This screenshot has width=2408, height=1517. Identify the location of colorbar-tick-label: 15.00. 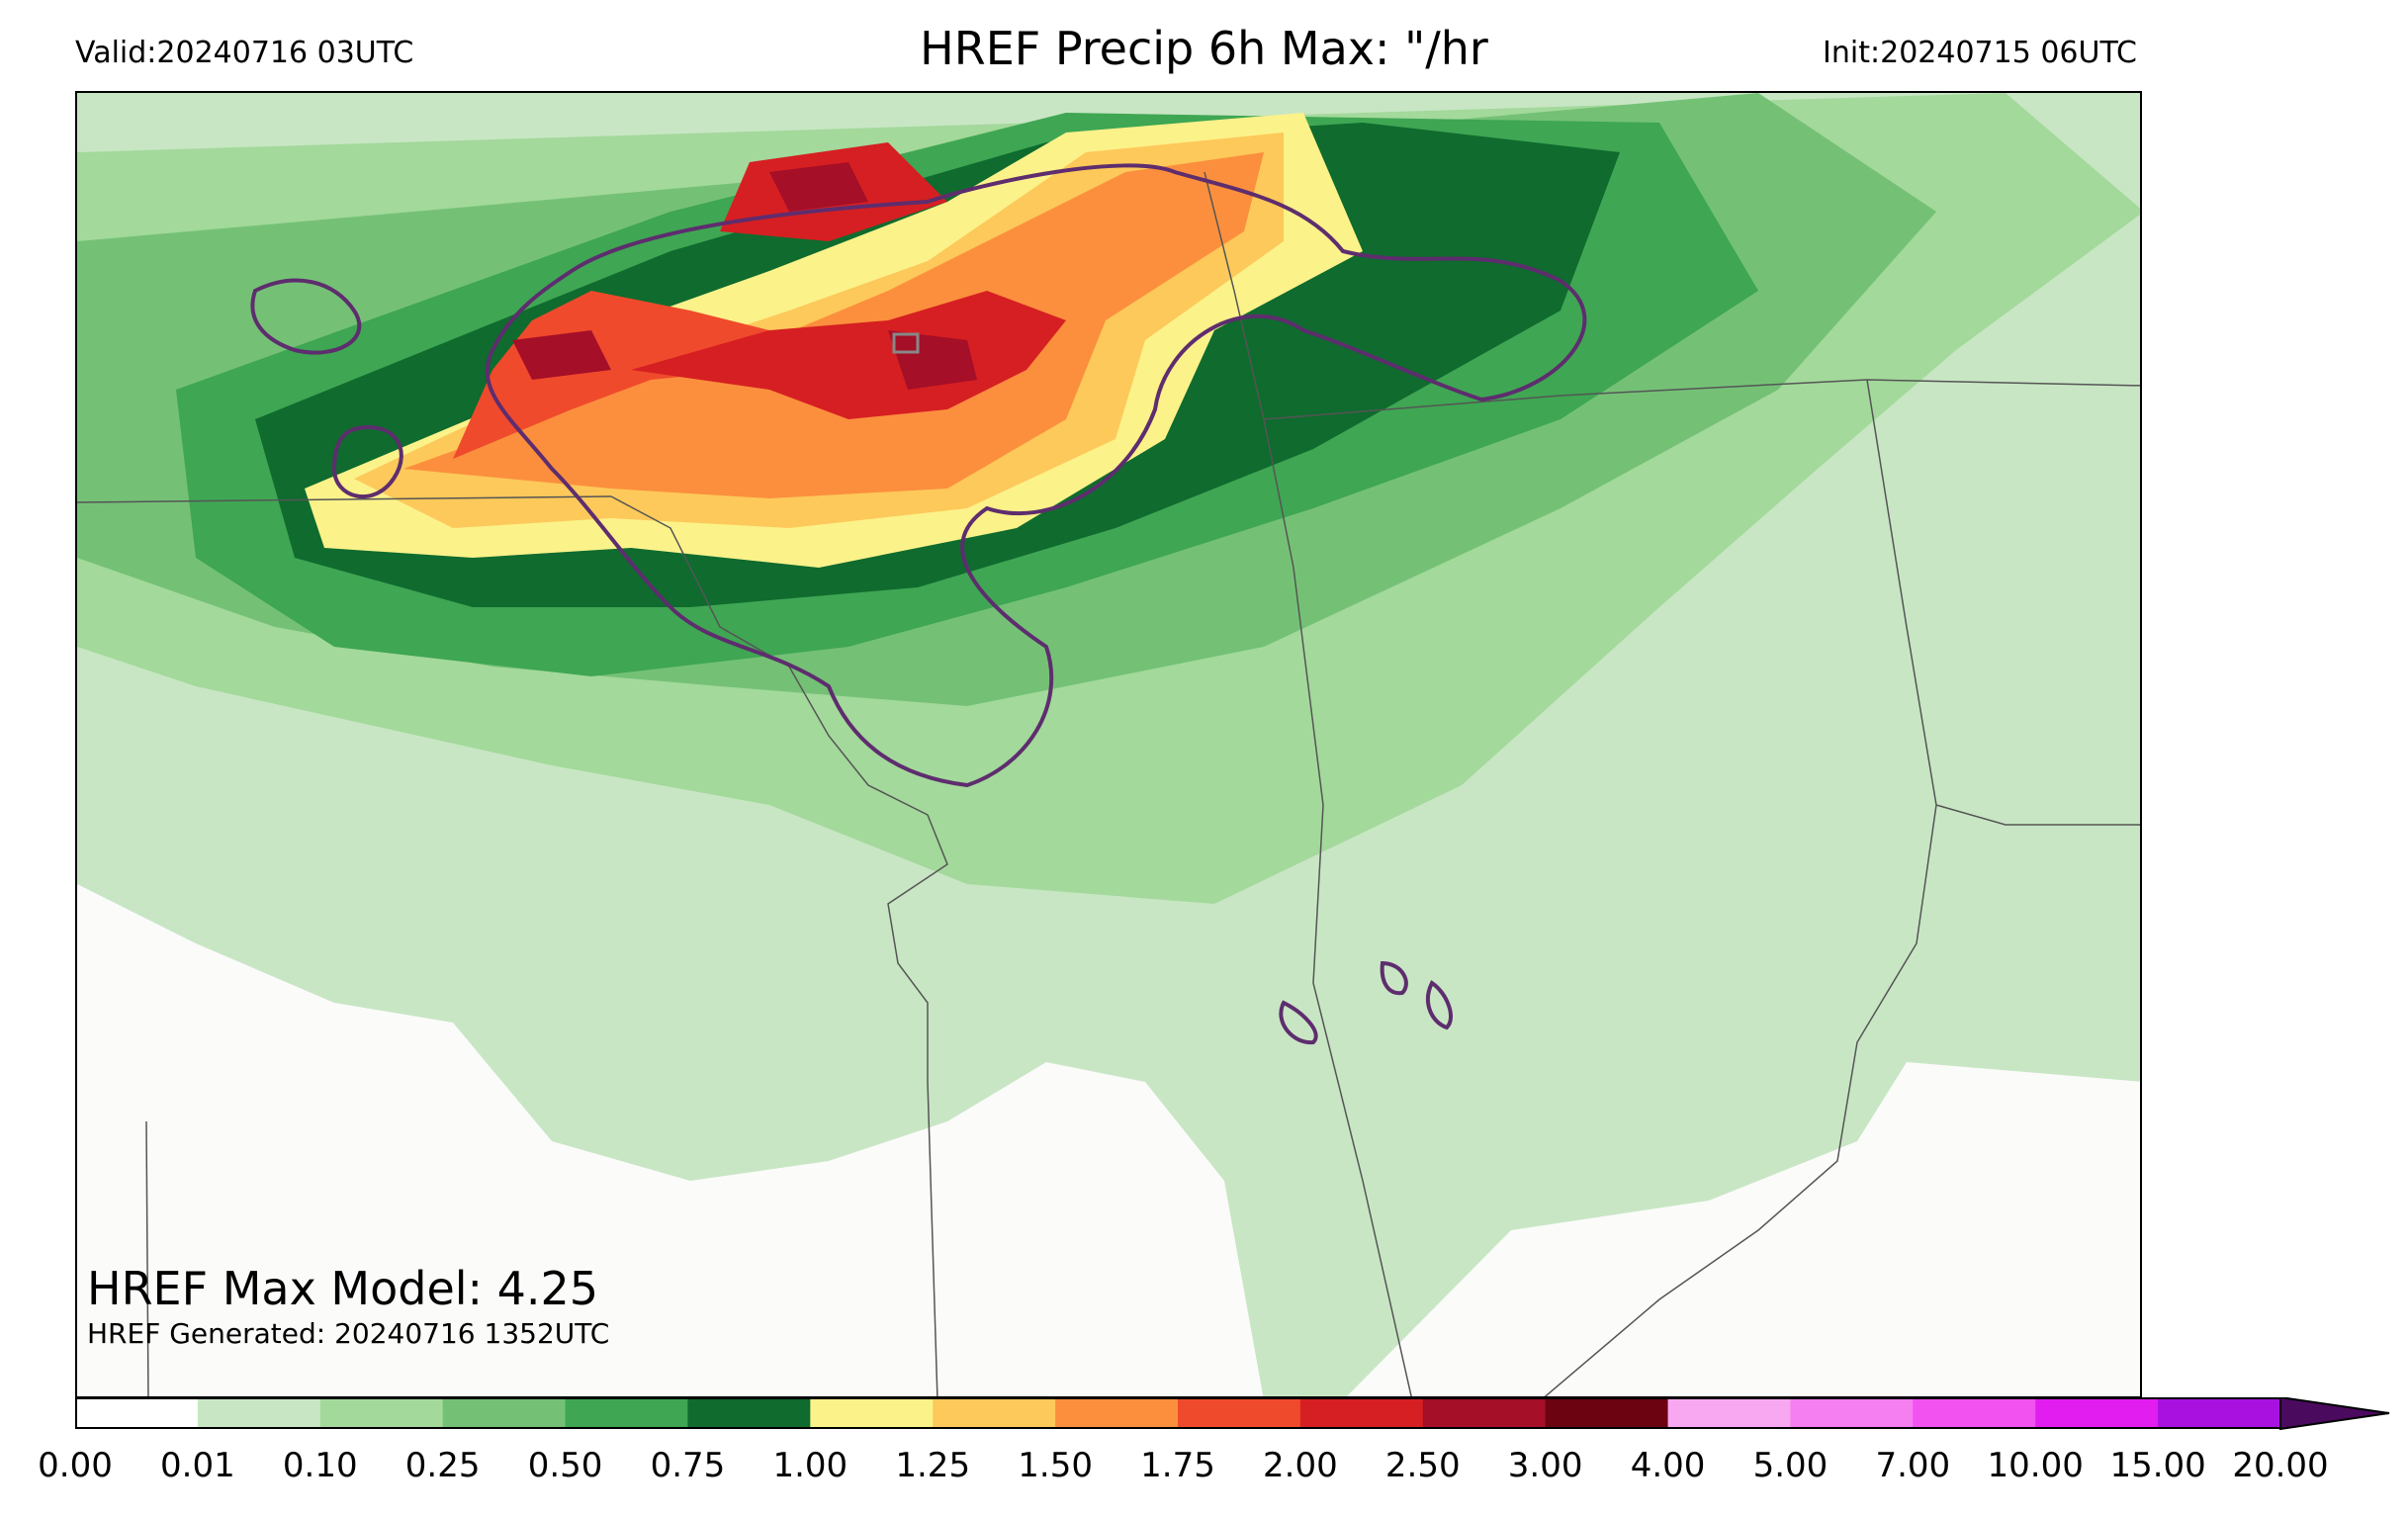
(2157, 1465).